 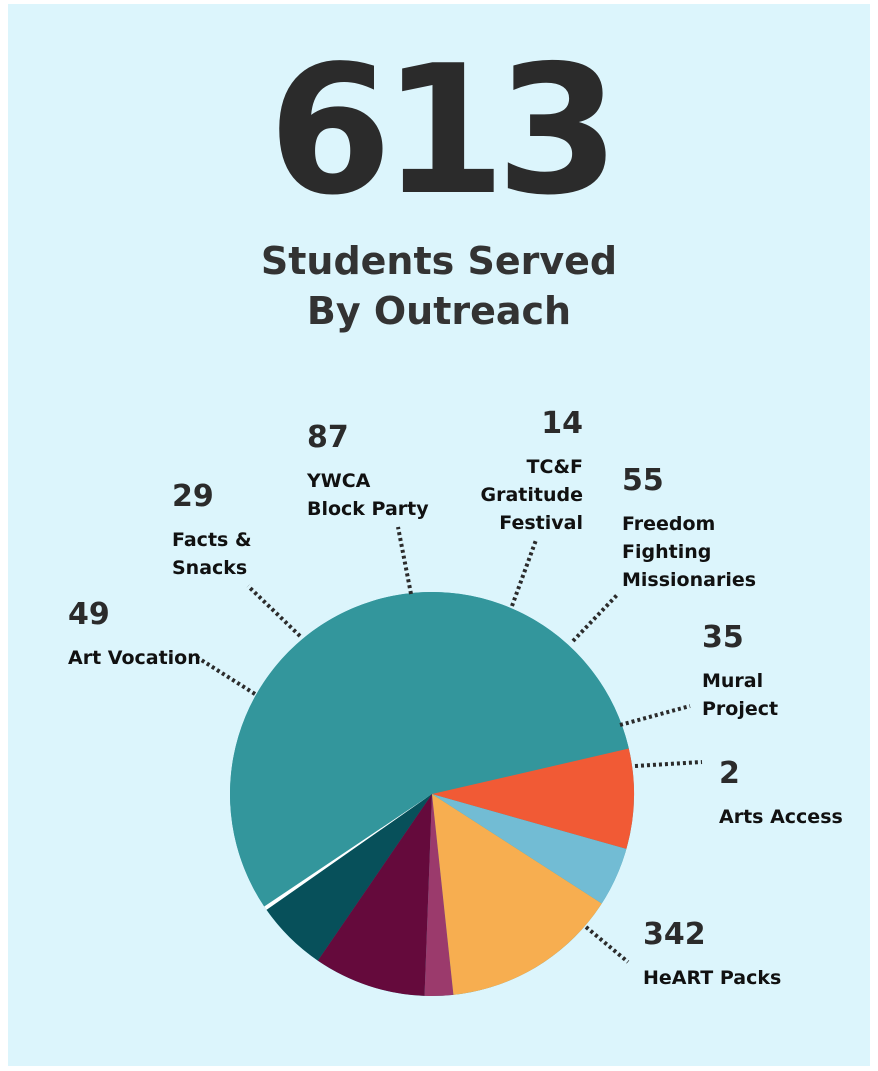 I want to click on subtitle-line-1: Students Served, so click(x=439, y=261).